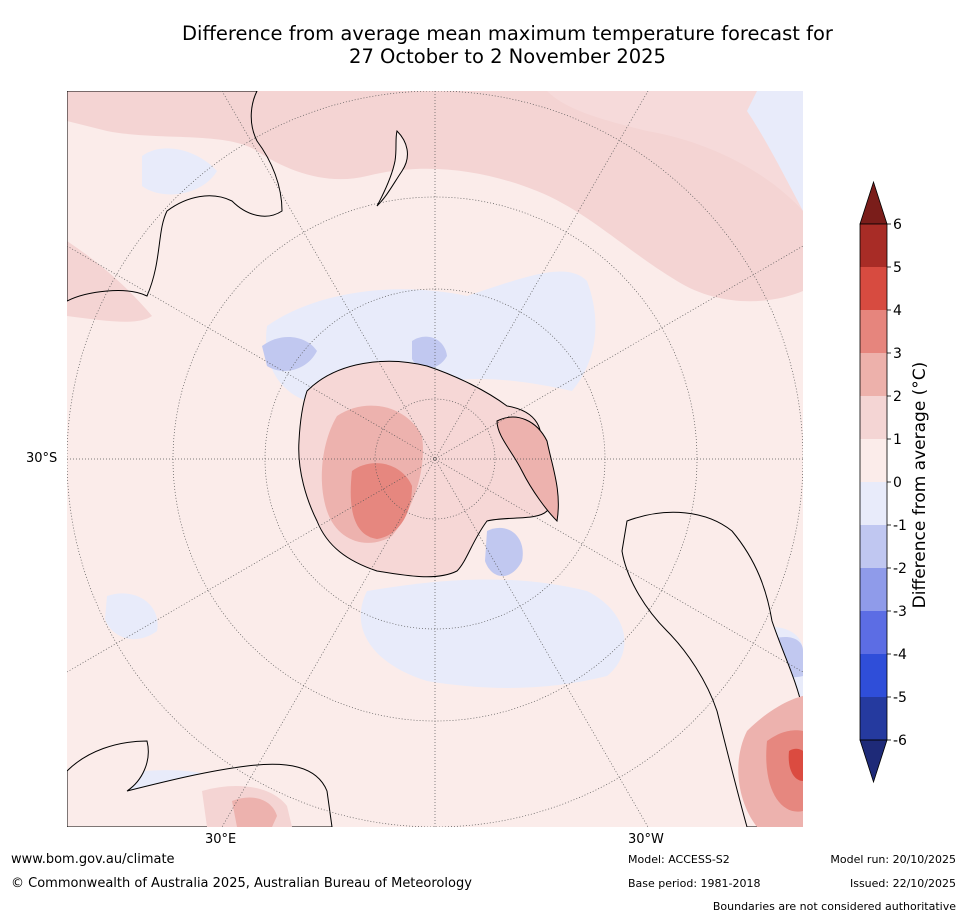  What do you see at coordinates (254, 812) in the screenshot?
I see `warm-core-africa` at bounding box center [254, 812].